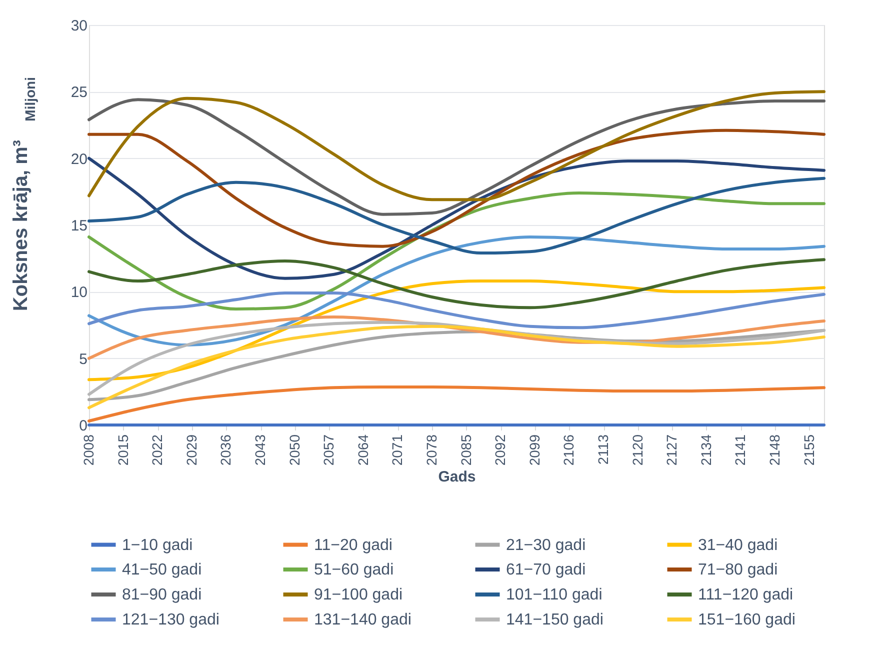  I want to click on x-tick-label: 2141, so click(740, 450).